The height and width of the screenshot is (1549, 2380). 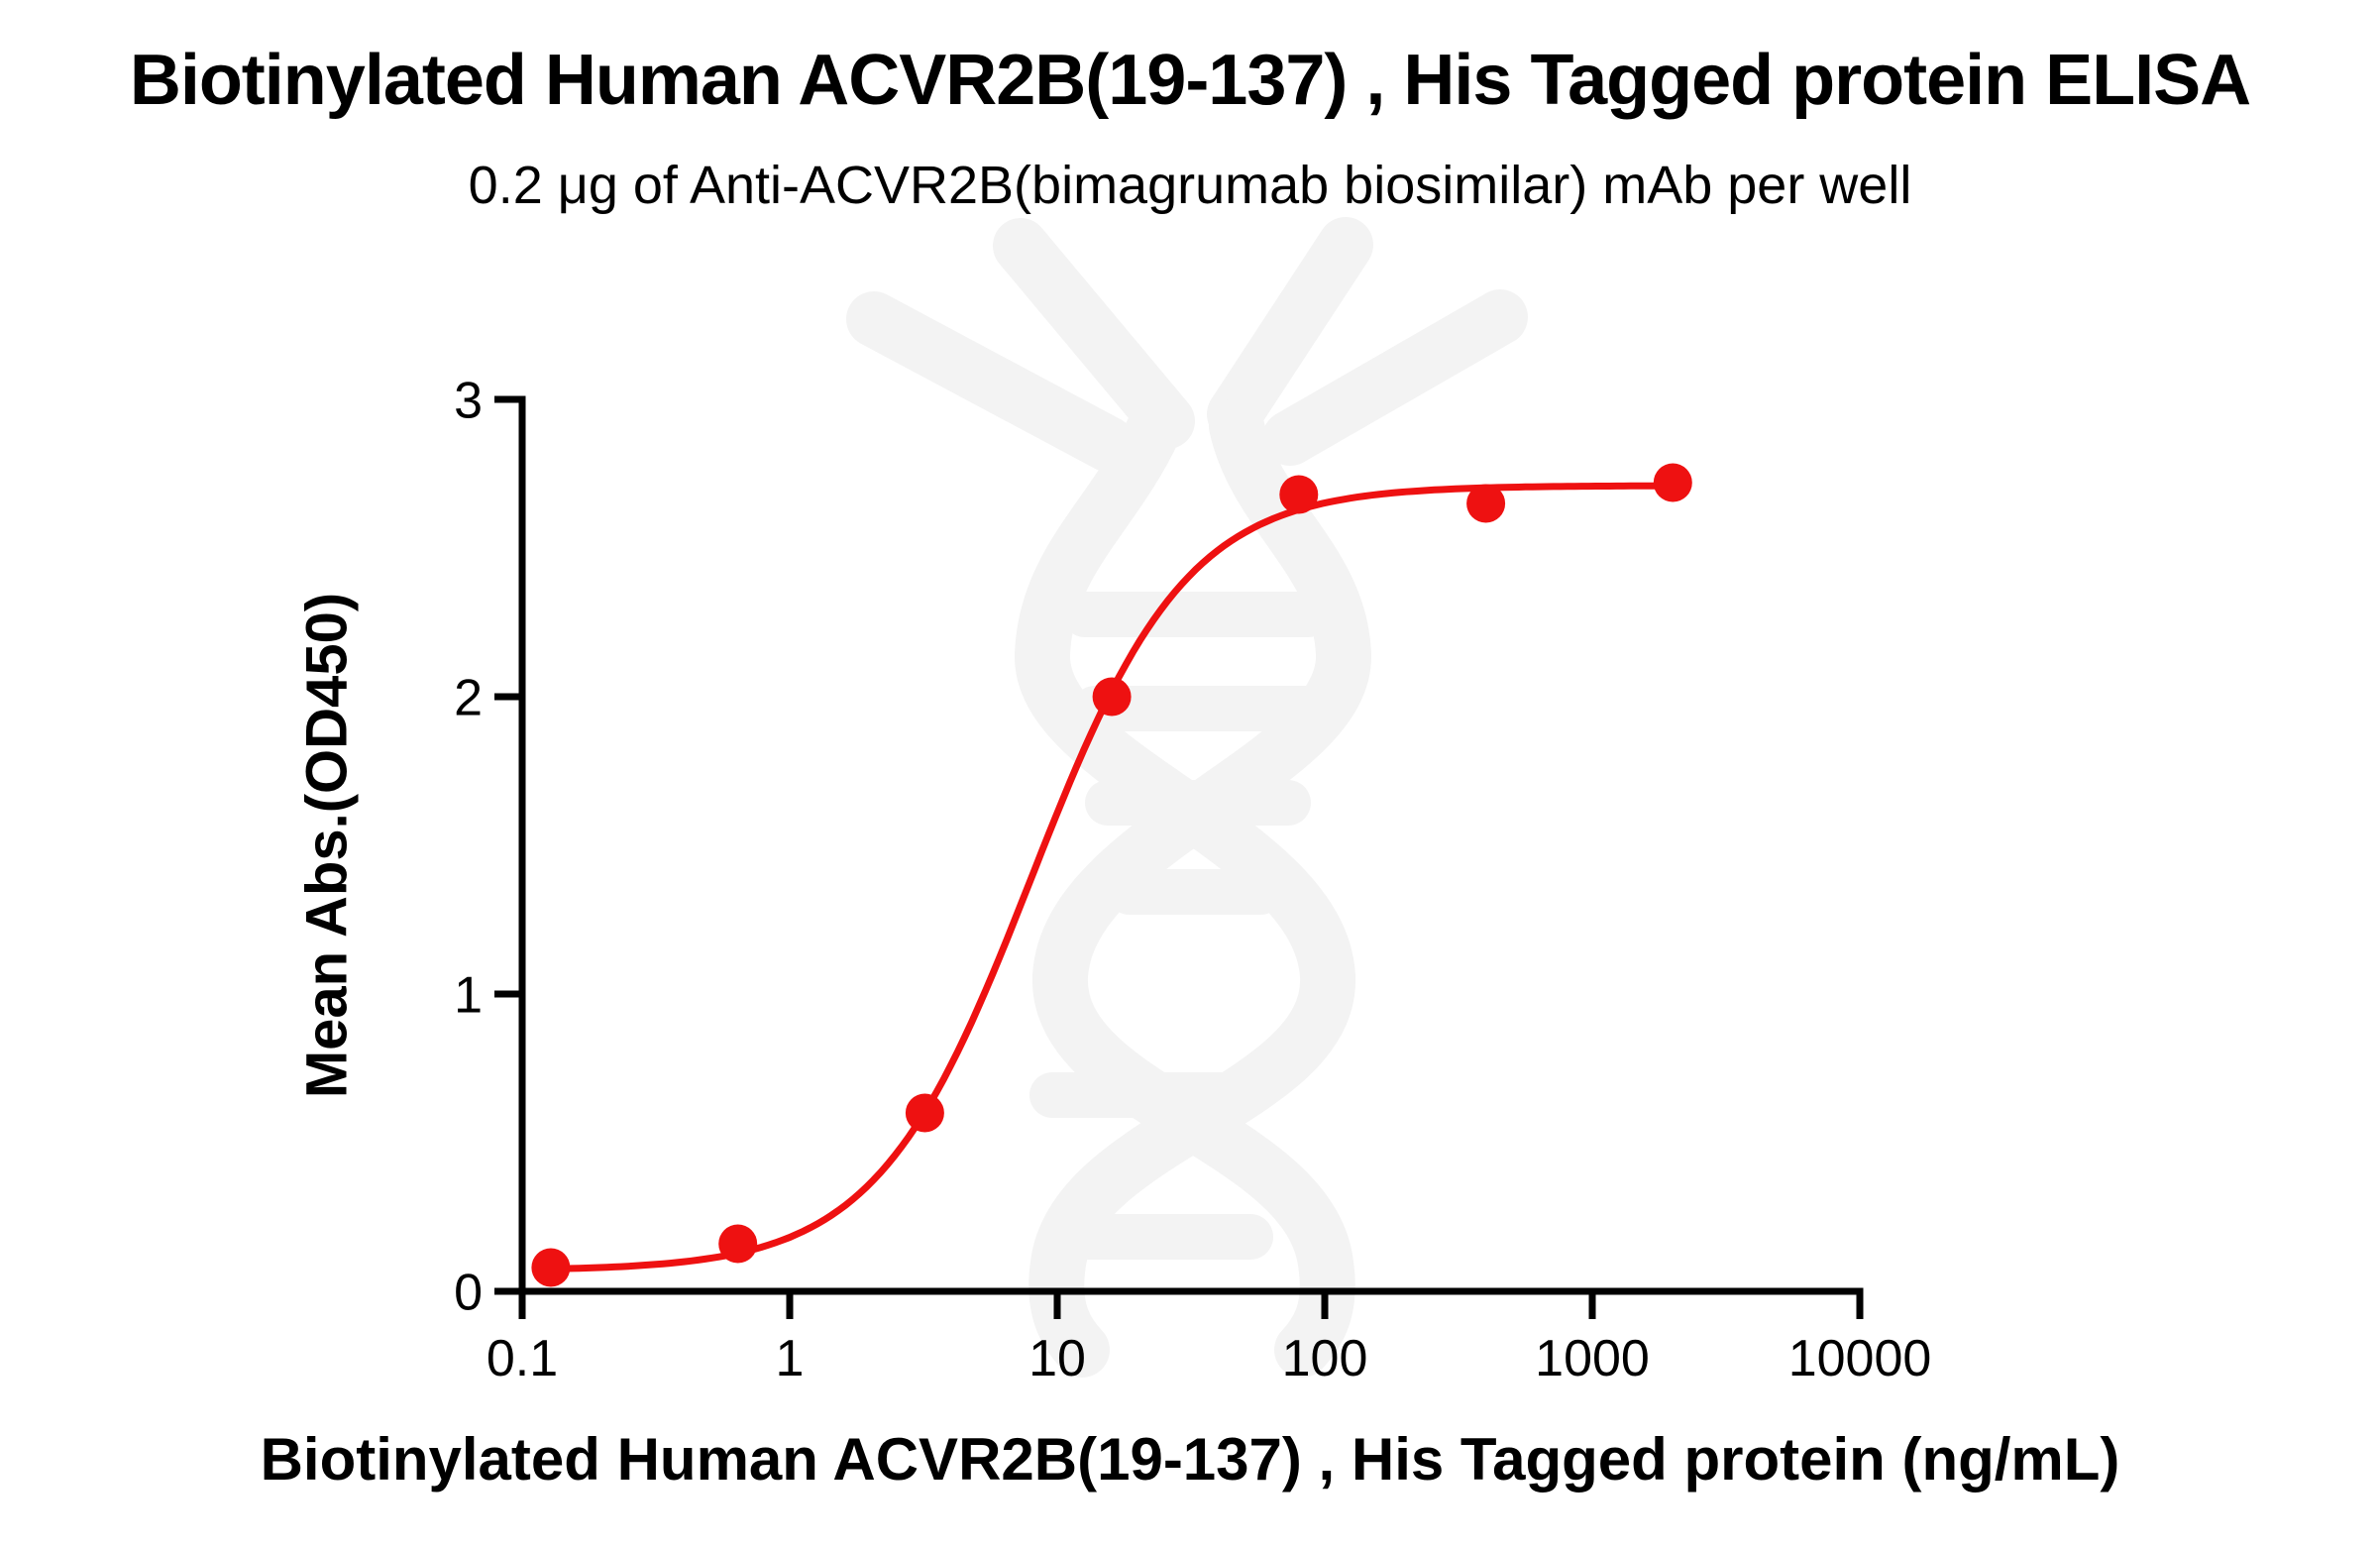 I want to click on y-tick-label: 2, so click(x=468, y=698).